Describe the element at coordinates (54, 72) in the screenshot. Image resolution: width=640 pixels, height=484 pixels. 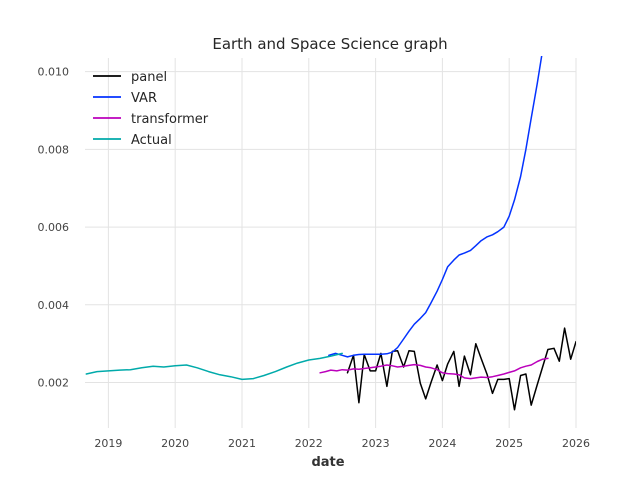
I see `y-tick-label: 0.010` at that location.